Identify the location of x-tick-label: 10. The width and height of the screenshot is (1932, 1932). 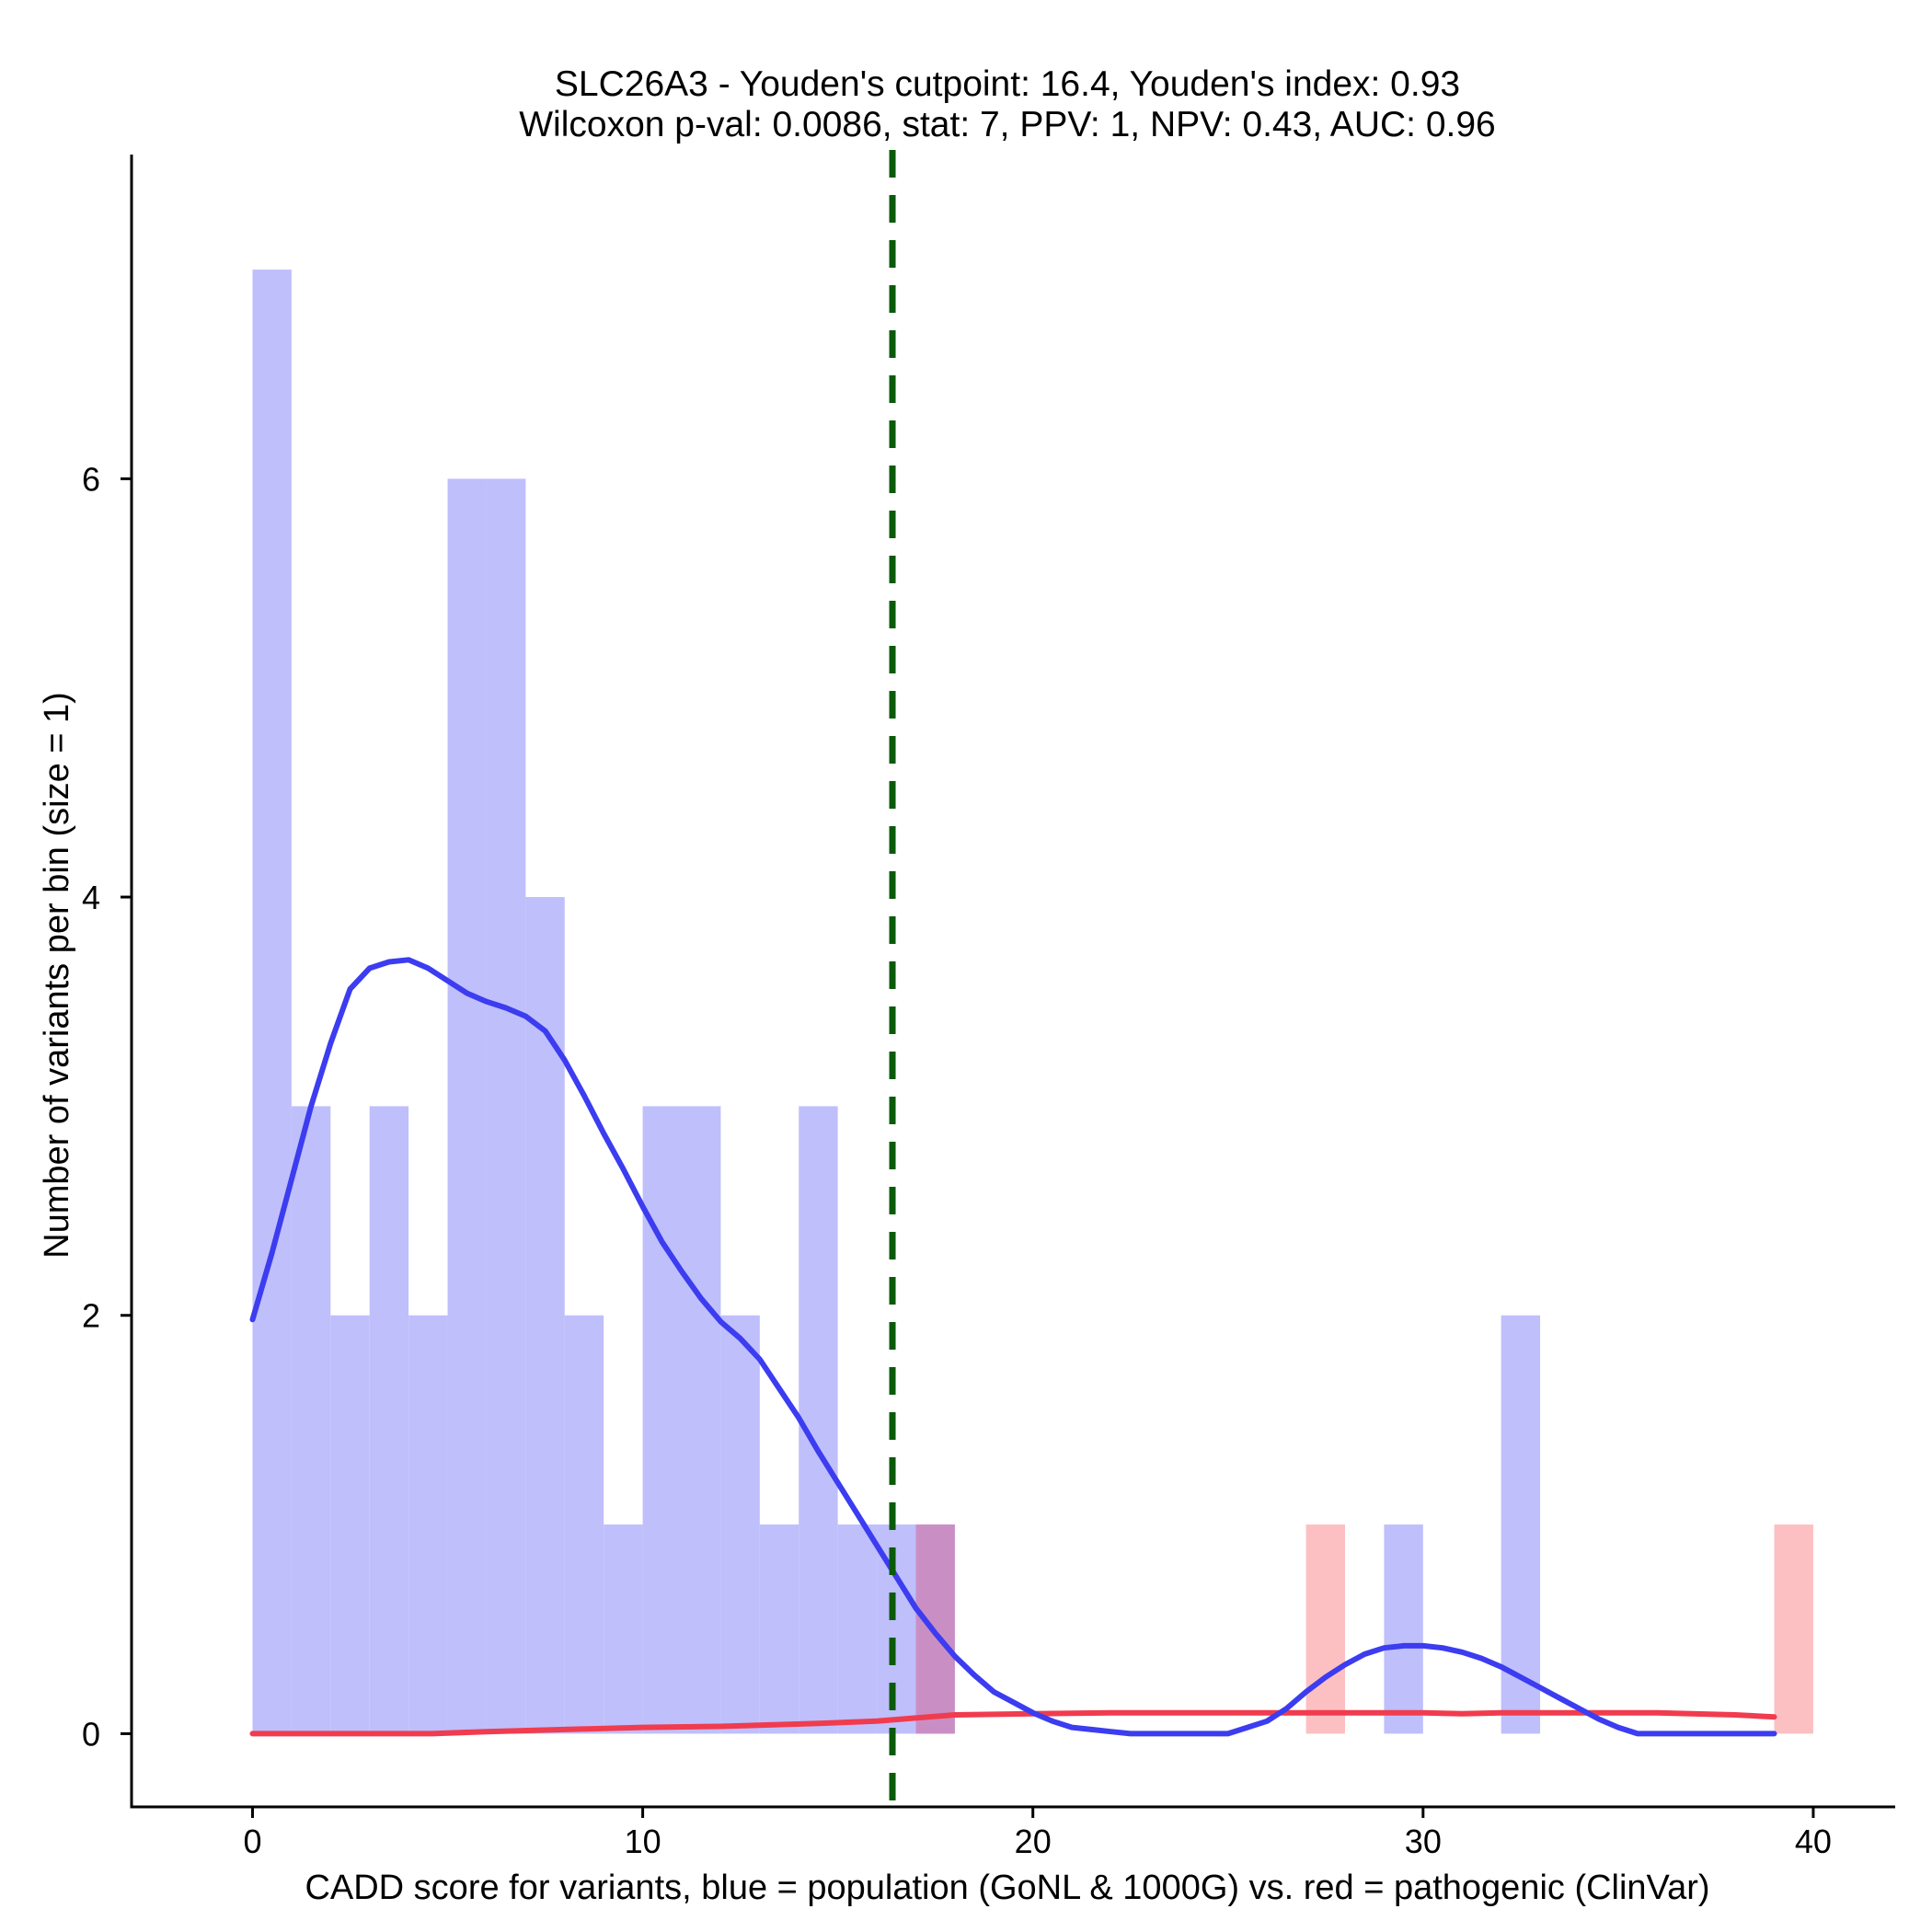
(643, 1841).